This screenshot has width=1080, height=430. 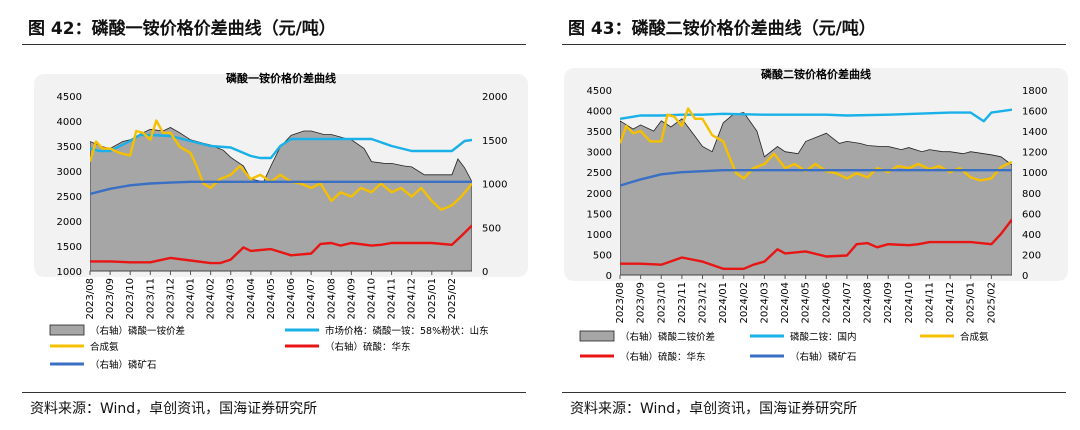 What do you see at coordinates (1031, 214) in the screenshot?
I see `right-y-tick-label: 600` at bounding box center [1031, 214].